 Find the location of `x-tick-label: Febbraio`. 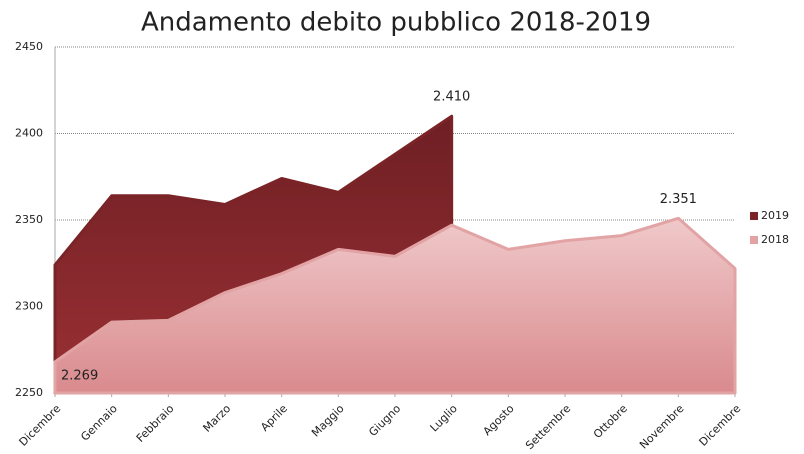

x-tick-label: Febbraio is located at coordinates (155, 423).